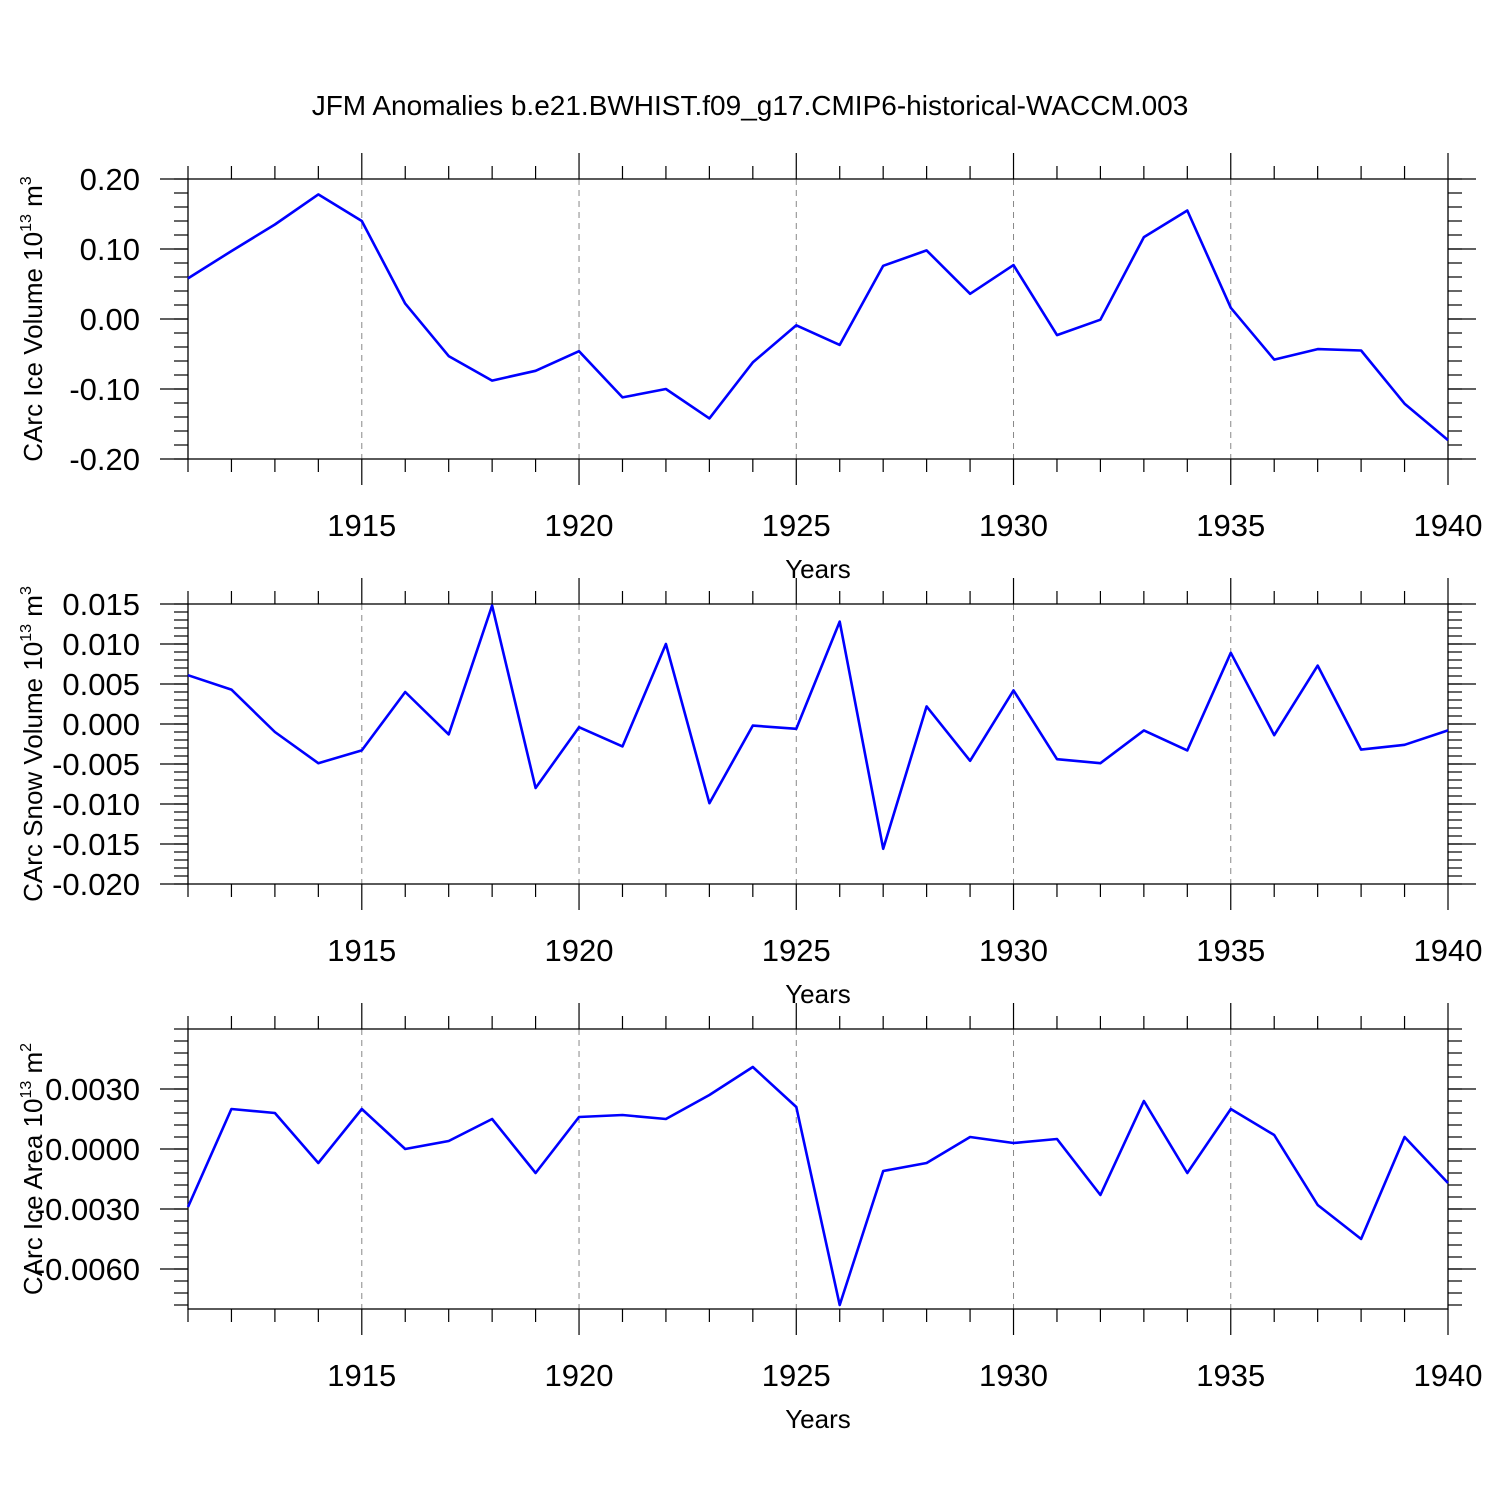 The height and width of the screenshot is (1500, 1500). Describe the element at coordinates (104, 389) in the screenshot. I see `y-tick-label: -0.10` at that location.